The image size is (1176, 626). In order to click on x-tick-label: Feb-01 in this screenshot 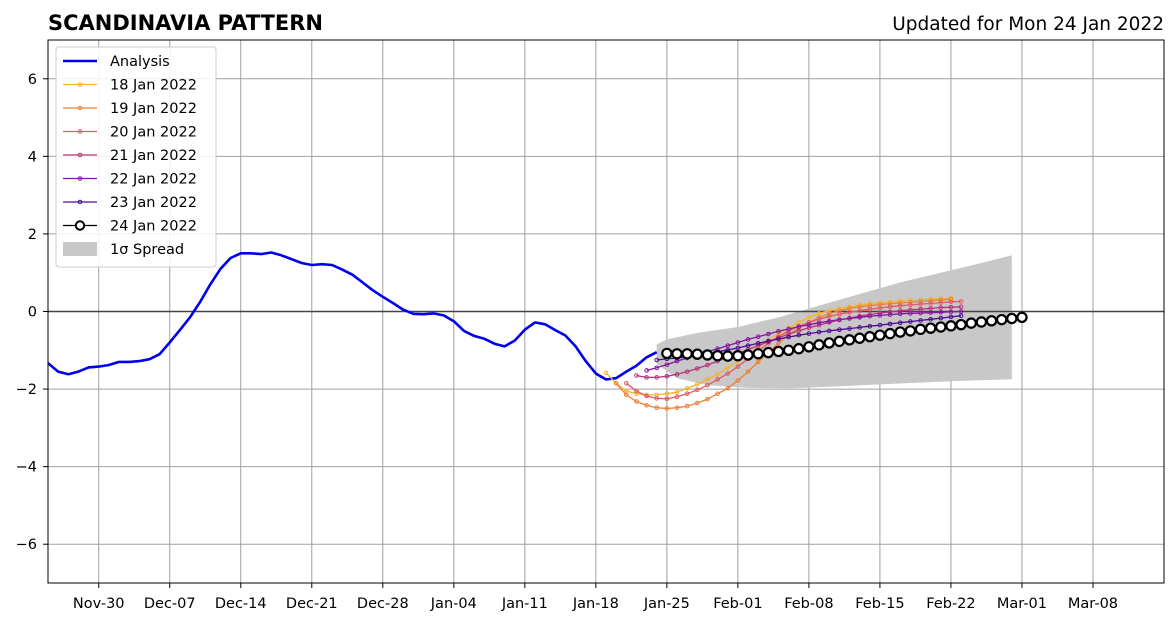, I will do `click(737, 604)`.